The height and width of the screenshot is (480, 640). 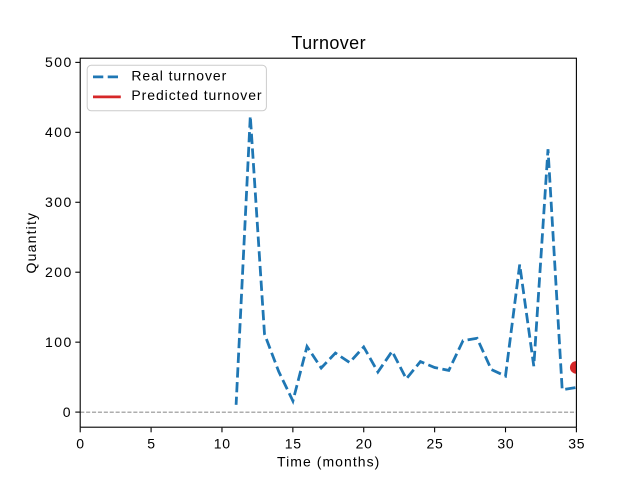 I want to click on svg-text: 10, so click(x=222, y=443).